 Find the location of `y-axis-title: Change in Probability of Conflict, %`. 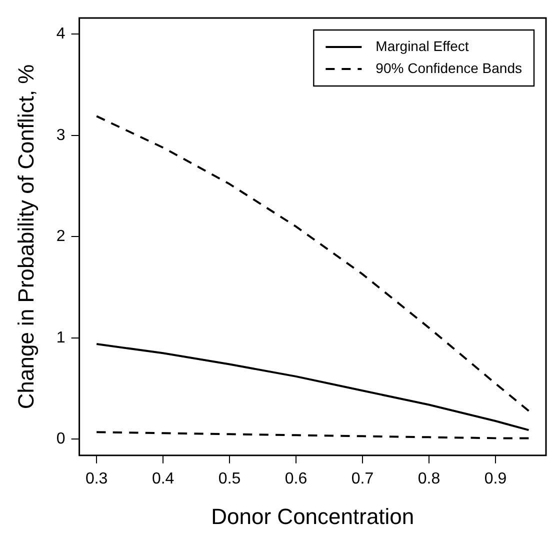

y-axis-title: Change in Probability of Conflict, % is located at coordinates (25, 237).